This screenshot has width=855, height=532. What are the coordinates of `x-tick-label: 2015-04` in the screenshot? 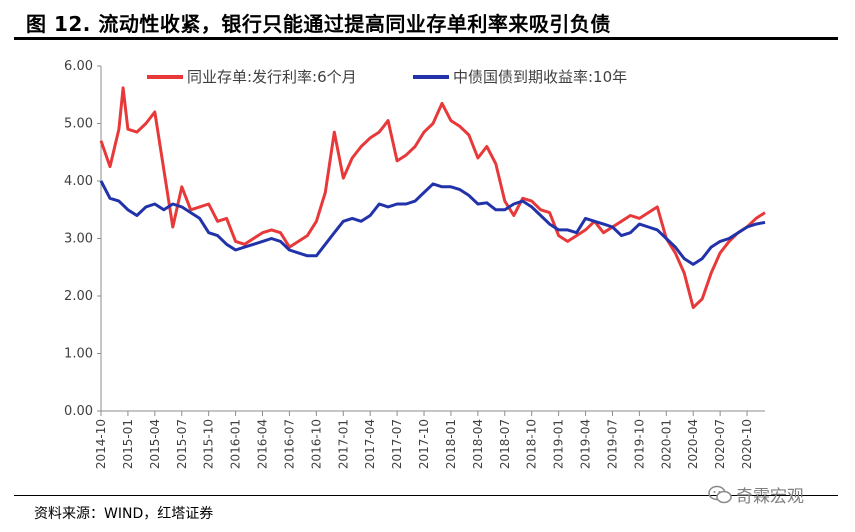 It's located at (155, 444).